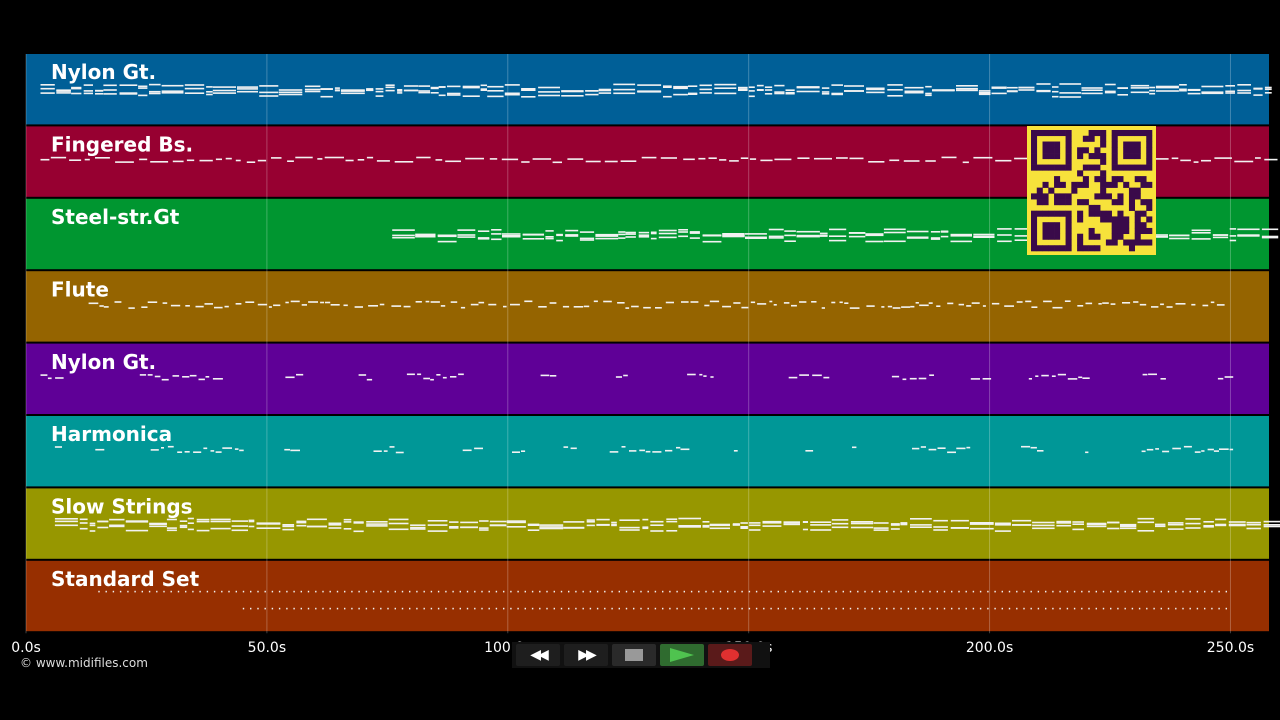 This screenshot has width=1280, height=720. What do you see at coordinates (634, 655) in the screenshot?
I see `stop-button` at bounding box center [634, 655].